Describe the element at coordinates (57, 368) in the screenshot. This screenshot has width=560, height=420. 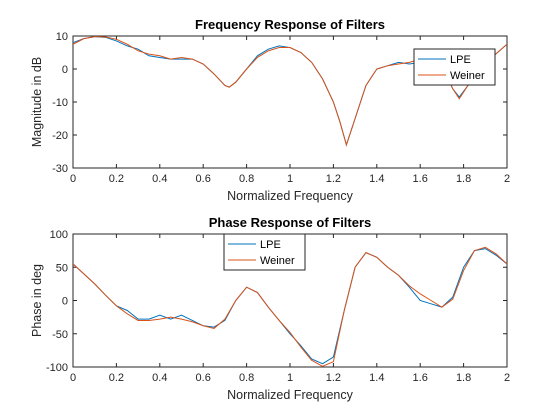
I see `y-tick-label: -100` at that location.